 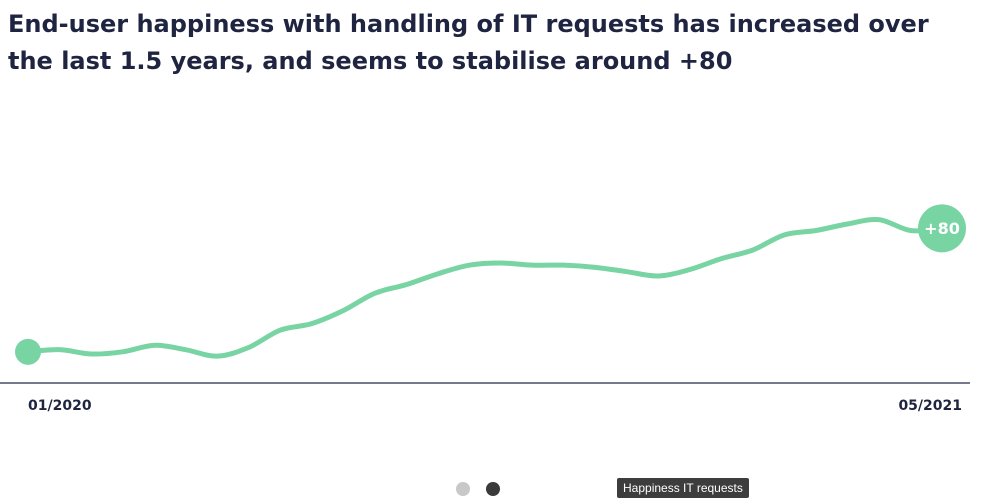 I want to click on pagination-dots, so click(x=478, y=489).